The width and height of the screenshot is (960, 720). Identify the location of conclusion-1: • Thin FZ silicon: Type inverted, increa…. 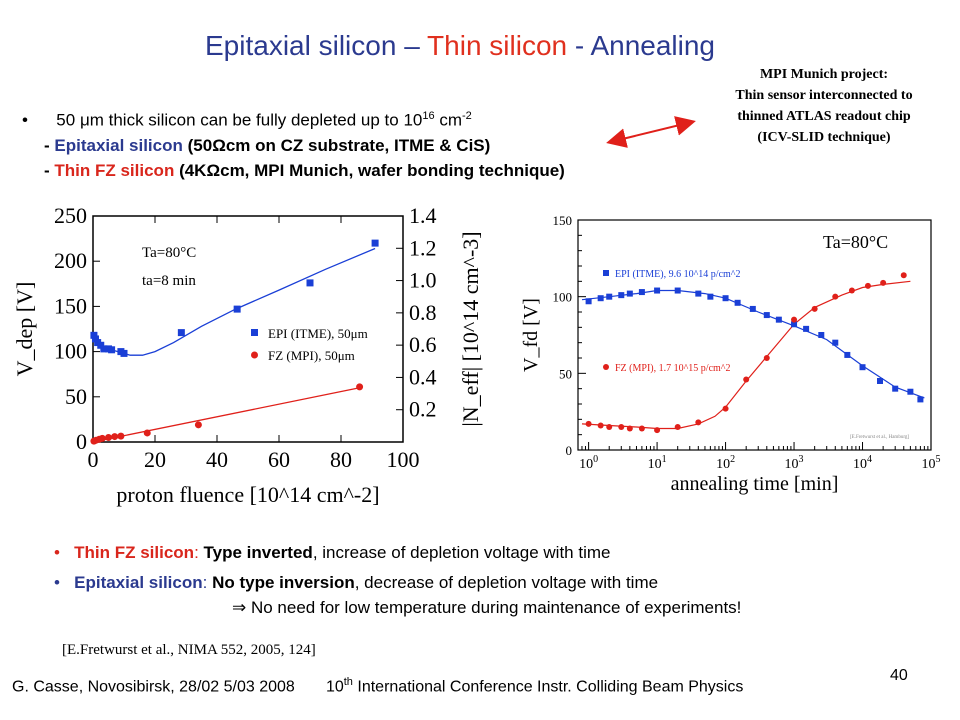
(397, 552).